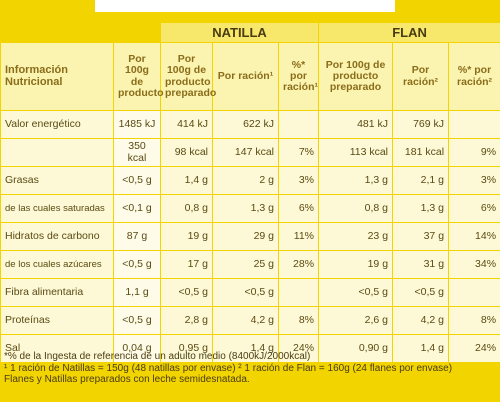 This screenshot has height=402, width=500. What do you see at coordinates (356, 124) in the screenshot?
I see `table-cell: 481 kJ` at bounding box center [356, 124].